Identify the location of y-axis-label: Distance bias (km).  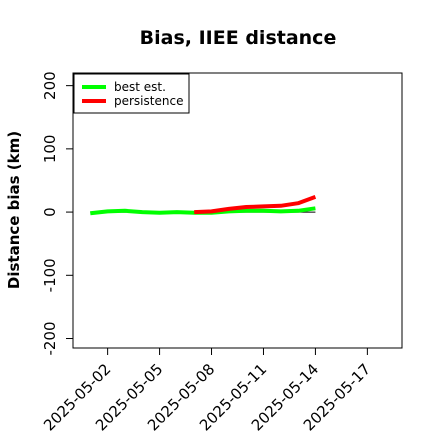
(14, 210).